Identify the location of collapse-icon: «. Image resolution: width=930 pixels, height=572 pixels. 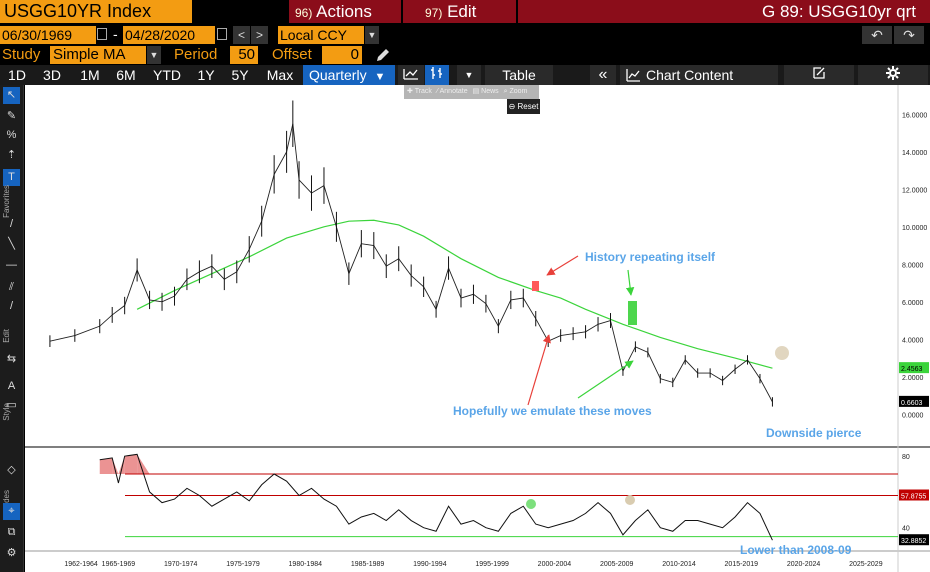
(603, 75).